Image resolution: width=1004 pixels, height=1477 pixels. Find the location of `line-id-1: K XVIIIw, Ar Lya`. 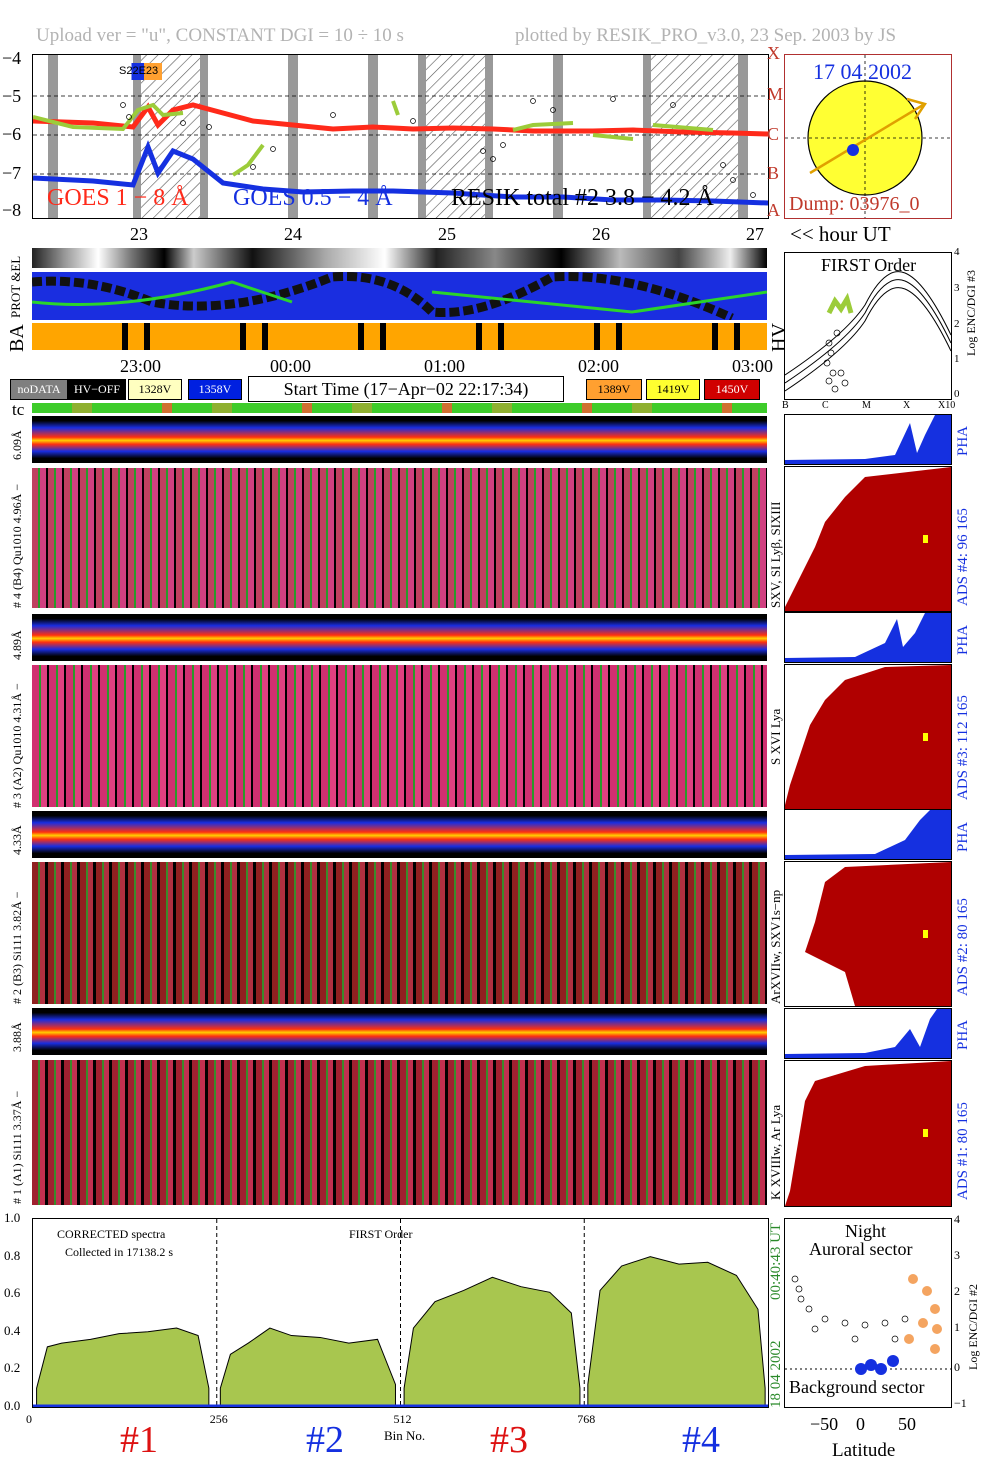

line-id-1: K XVIIIw, Ar Lya is located at coordinates (775, 1152).